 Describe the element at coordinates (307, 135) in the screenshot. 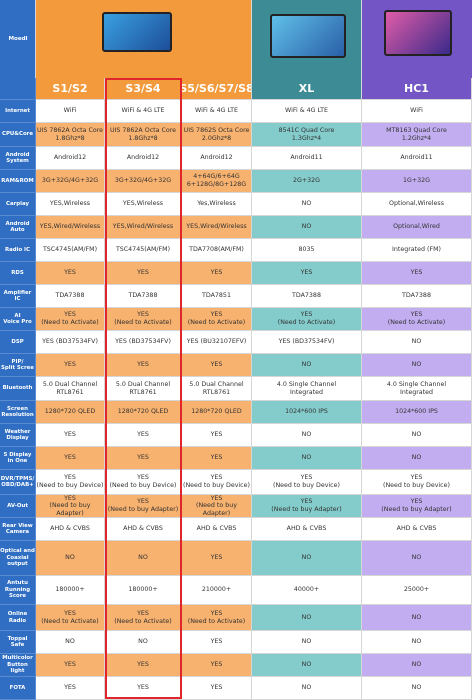

I see `spec-value: 8541C Quad Core 1.3Ghz*4` at that location.